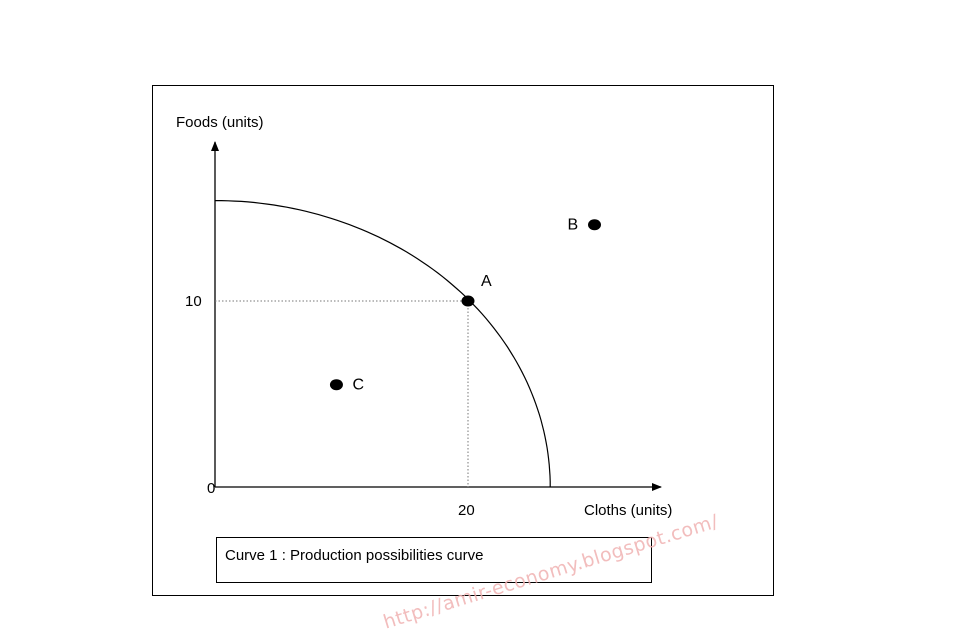  What do you see at coordinates (354, 555) in the screenshot?
I see `caption-text: Curve 1 : Production possibilities curve` at bounding box center [354, 555].